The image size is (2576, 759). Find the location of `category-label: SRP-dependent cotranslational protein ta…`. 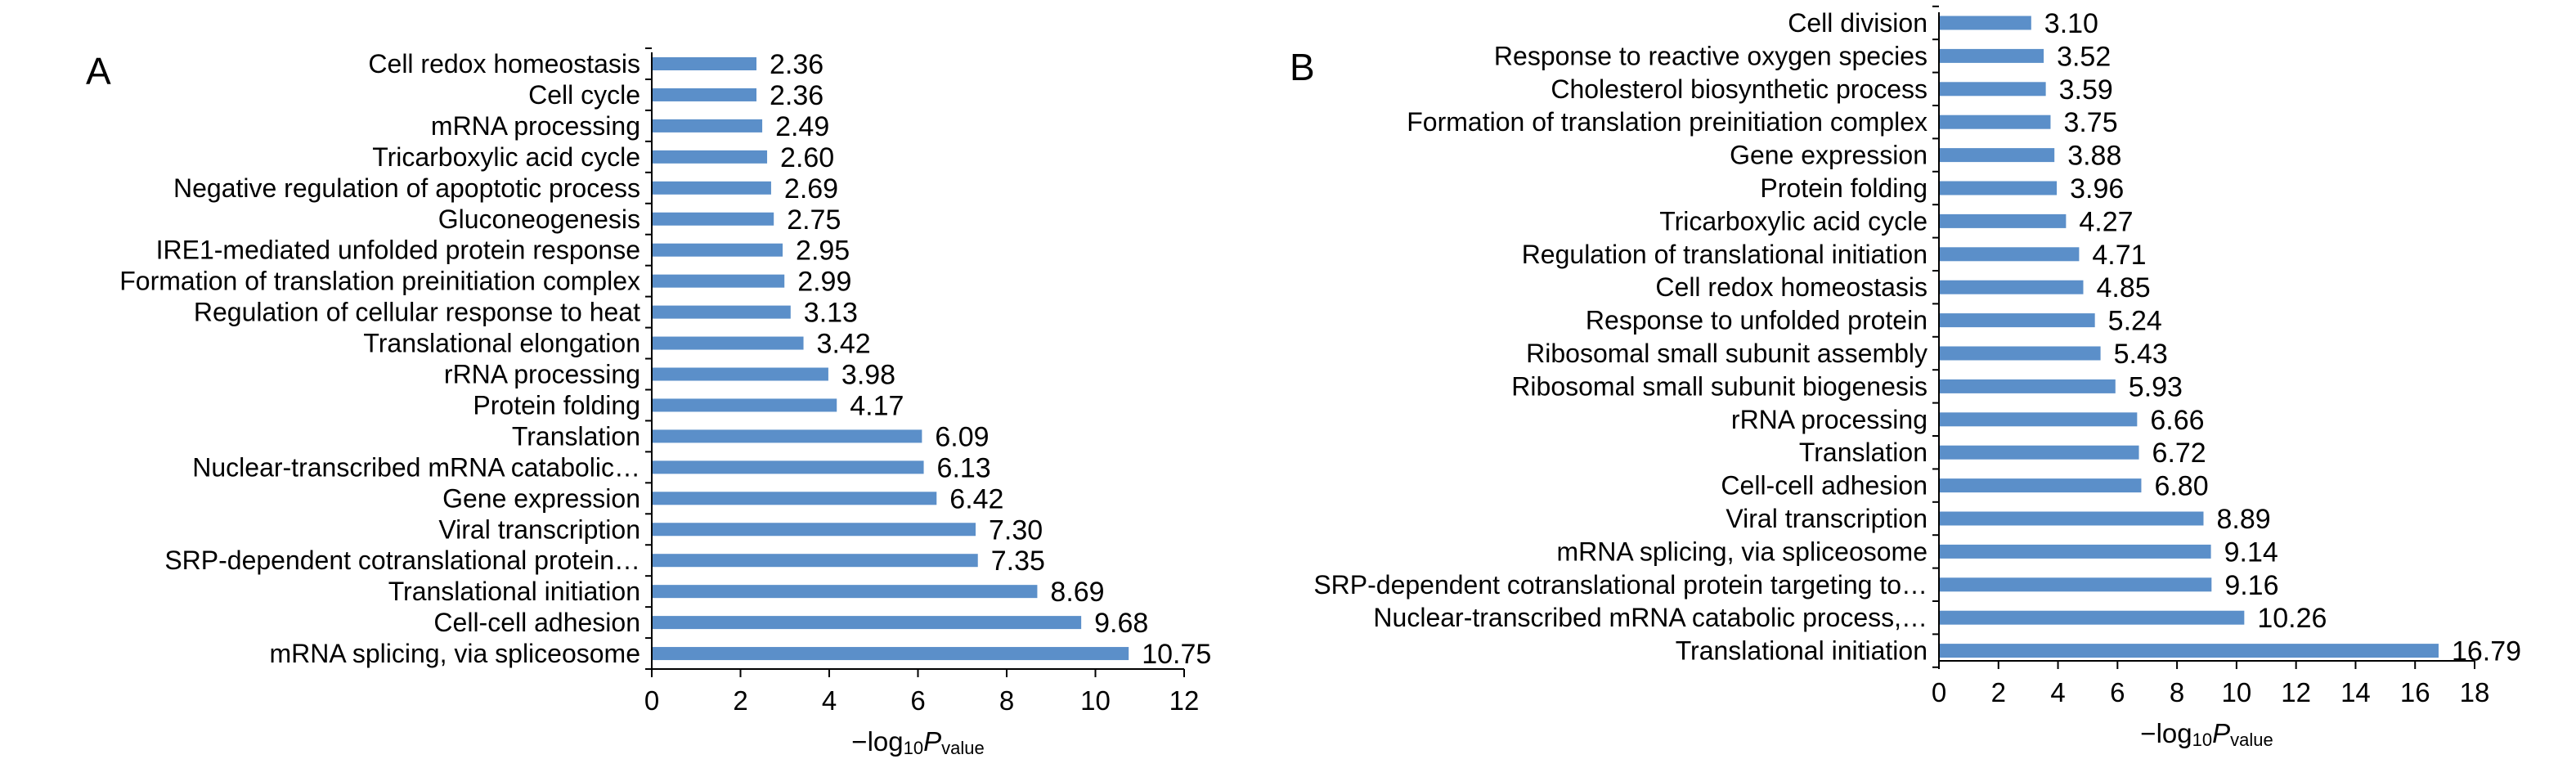

category-label: SRP-dependent cotranslational protein ta… is located at coordinates (1620, 585).